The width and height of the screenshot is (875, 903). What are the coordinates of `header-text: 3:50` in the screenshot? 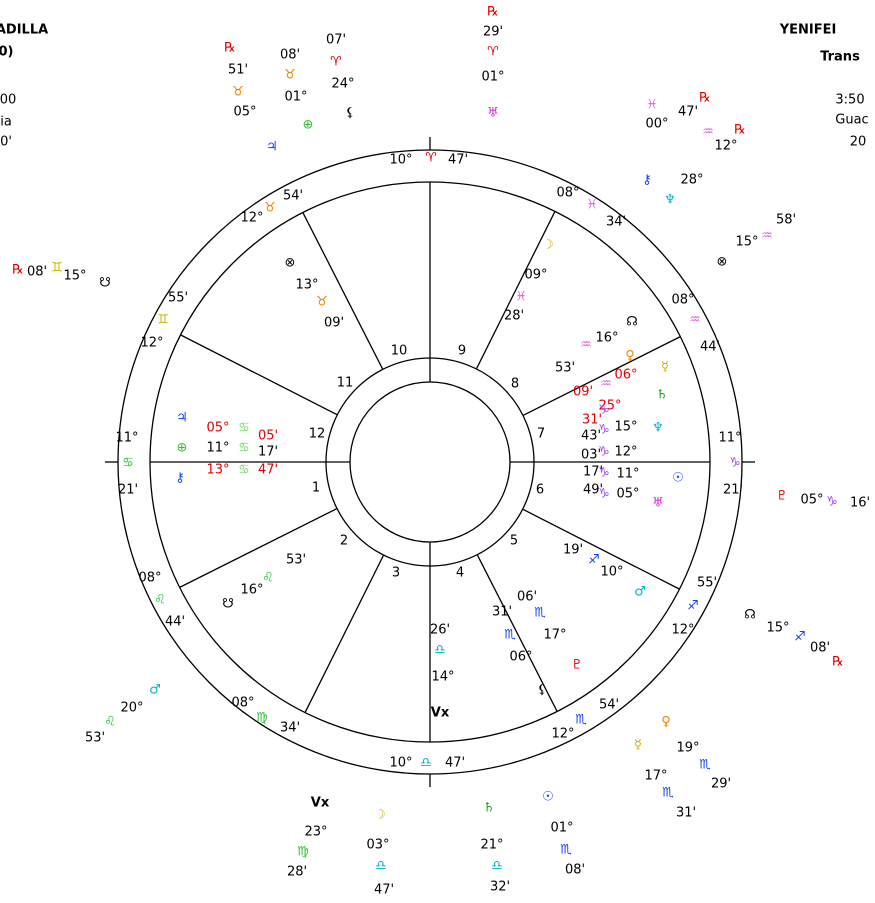 It's located at (849, 100).